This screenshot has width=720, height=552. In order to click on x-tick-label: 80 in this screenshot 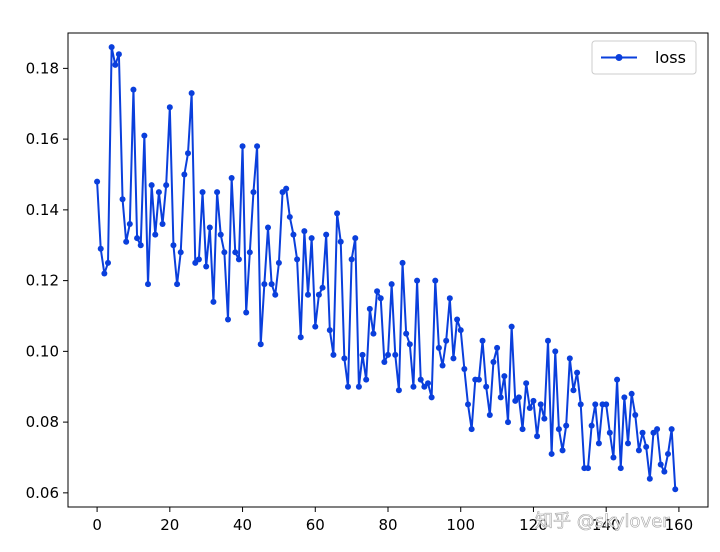, I will do `click(387, 525)`.